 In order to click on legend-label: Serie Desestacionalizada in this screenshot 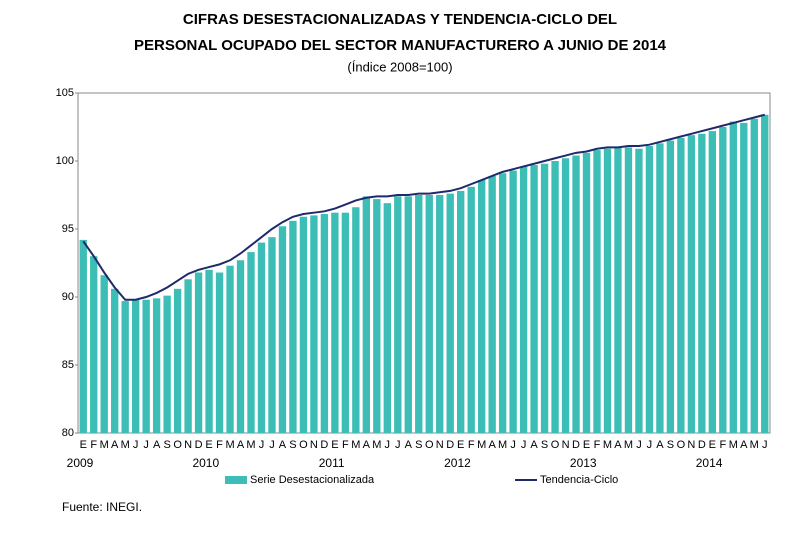, I will do `click(312, 480)`.